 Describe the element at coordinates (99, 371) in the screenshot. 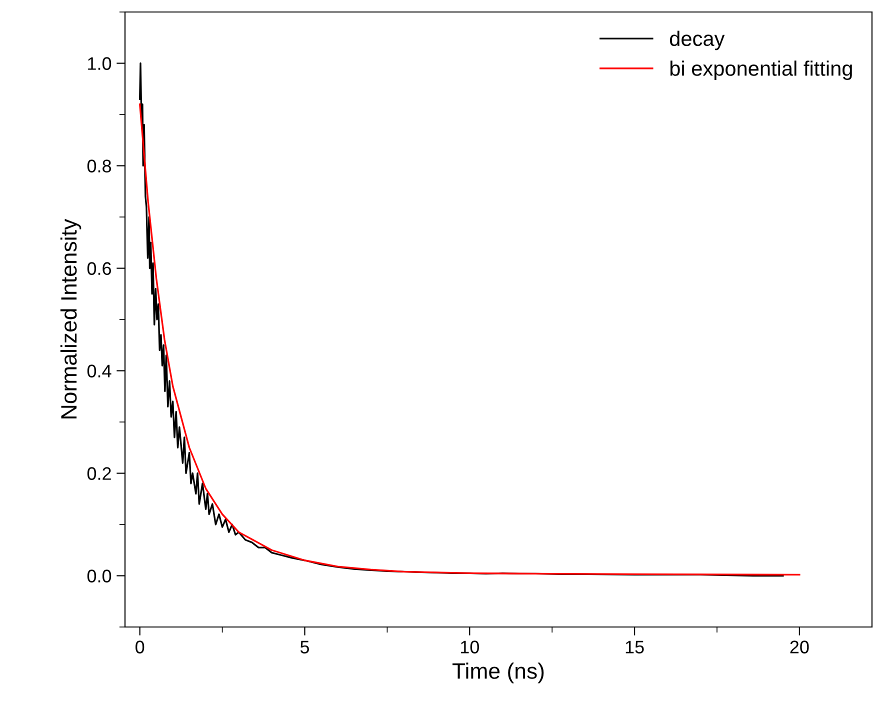

I see `y-tick-label: 0.4` at that location.